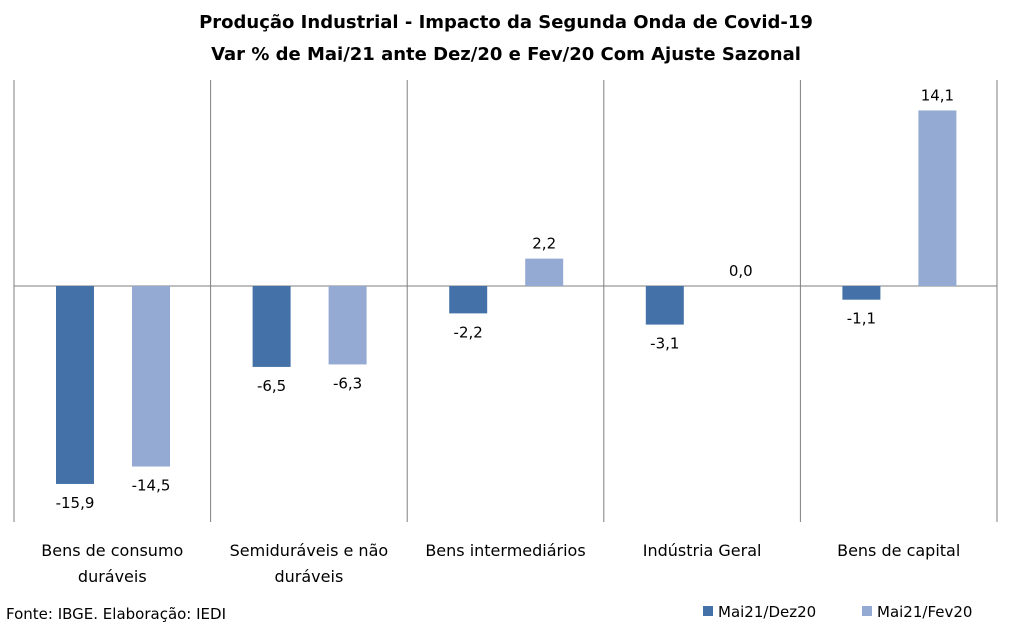  Describe the element at coordinates (924, 612) in the screenshot. I see `legend-label: Mai21/Fev20` at that location.